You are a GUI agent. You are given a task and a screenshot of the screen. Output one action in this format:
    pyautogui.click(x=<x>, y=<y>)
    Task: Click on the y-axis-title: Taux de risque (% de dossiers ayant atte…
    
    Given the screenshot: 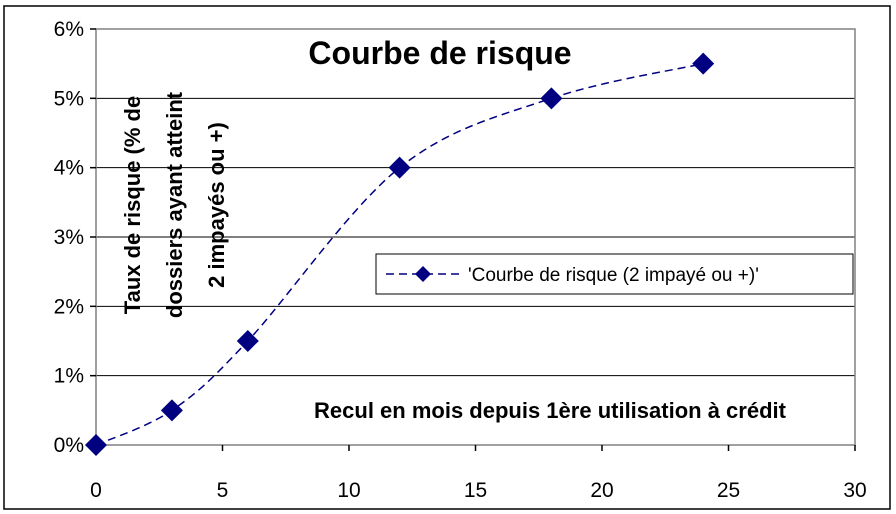 What is the action you would take?
    pyautogui.click(x=174, y=204)
    